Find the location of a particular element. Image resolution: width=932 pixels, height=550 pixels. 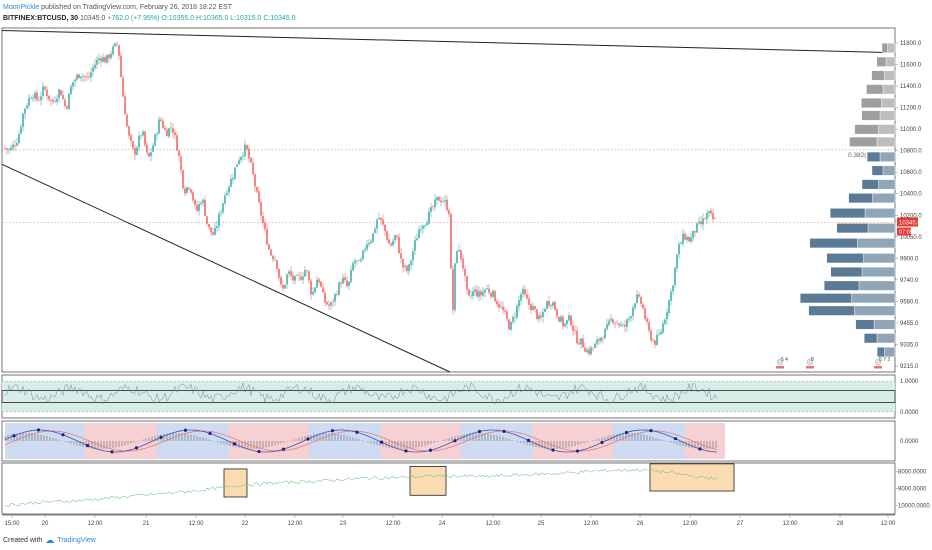

countdown-badge is located at coordinates (904, 231).